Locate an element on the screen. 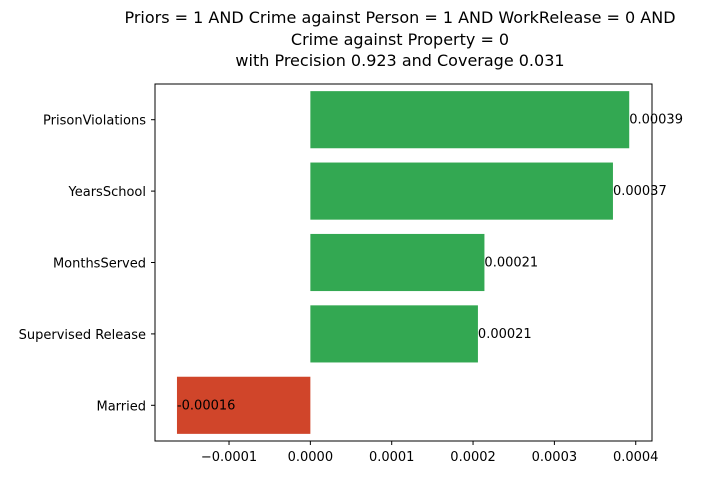 The image size is (702, 477). x-axis: −0.0001 0.0000 0.0001 0.0002 0.0003 0.0004 is located at coordinates (430, 453).